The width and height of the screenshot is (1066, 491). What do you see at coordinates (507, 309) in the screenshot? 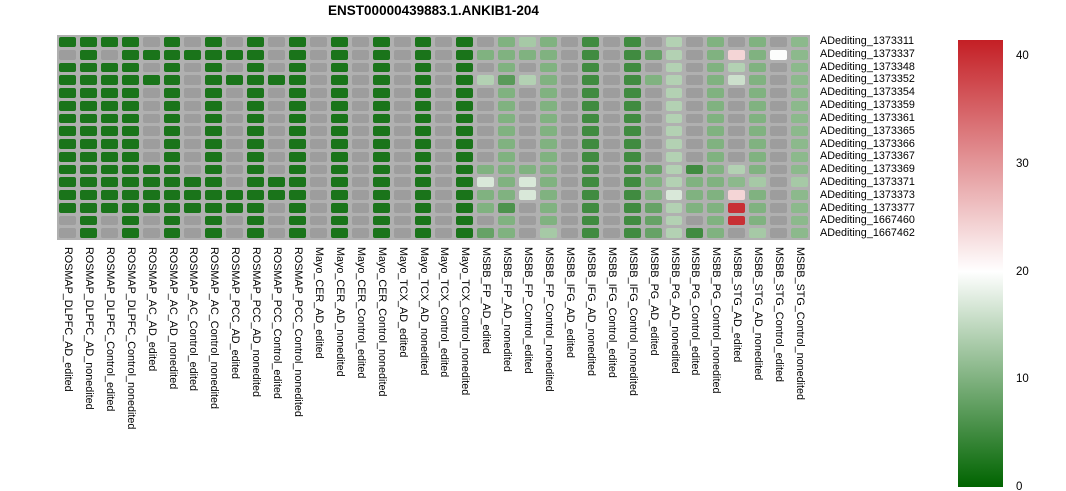
I see `column-label: MSBB_FP_AD_nonedited` at bounding box center [507, 309].